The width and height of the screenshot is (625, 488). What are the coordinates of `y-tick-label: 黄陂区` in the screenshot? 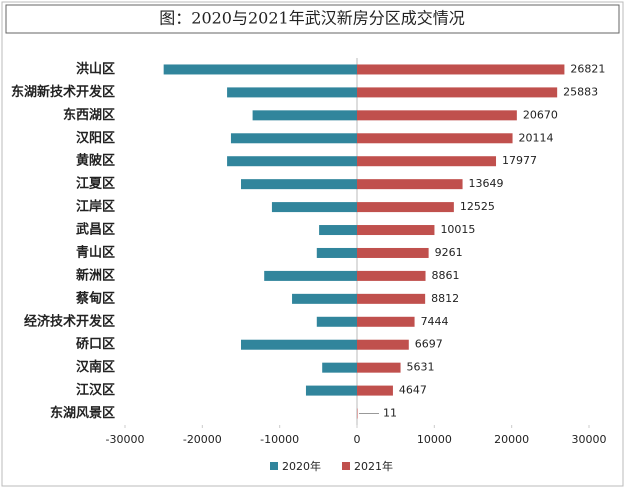 It's located at (95, 161).